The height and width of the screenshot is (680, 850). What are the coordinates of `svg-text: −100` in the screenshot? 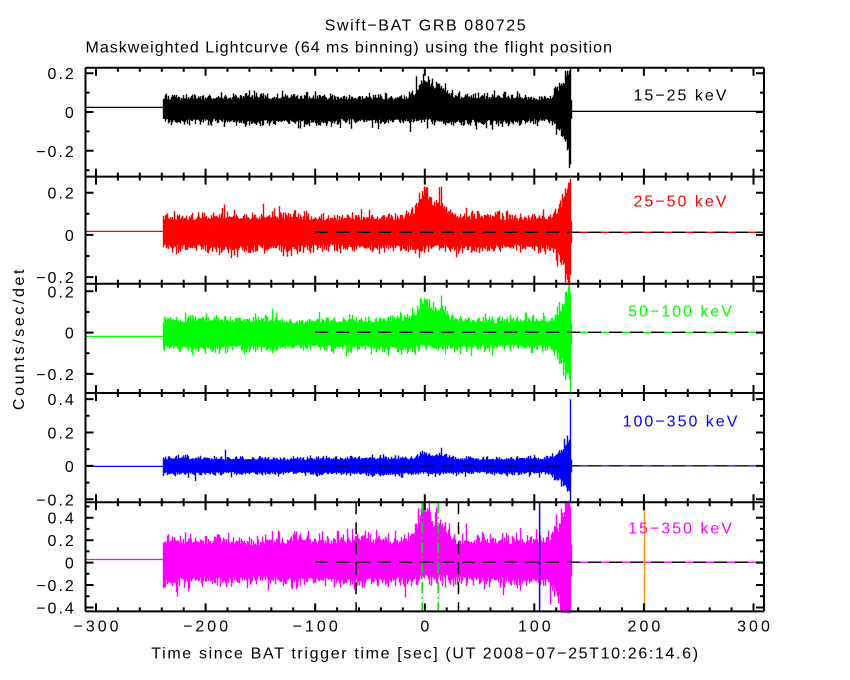 It's located at (317, 627).